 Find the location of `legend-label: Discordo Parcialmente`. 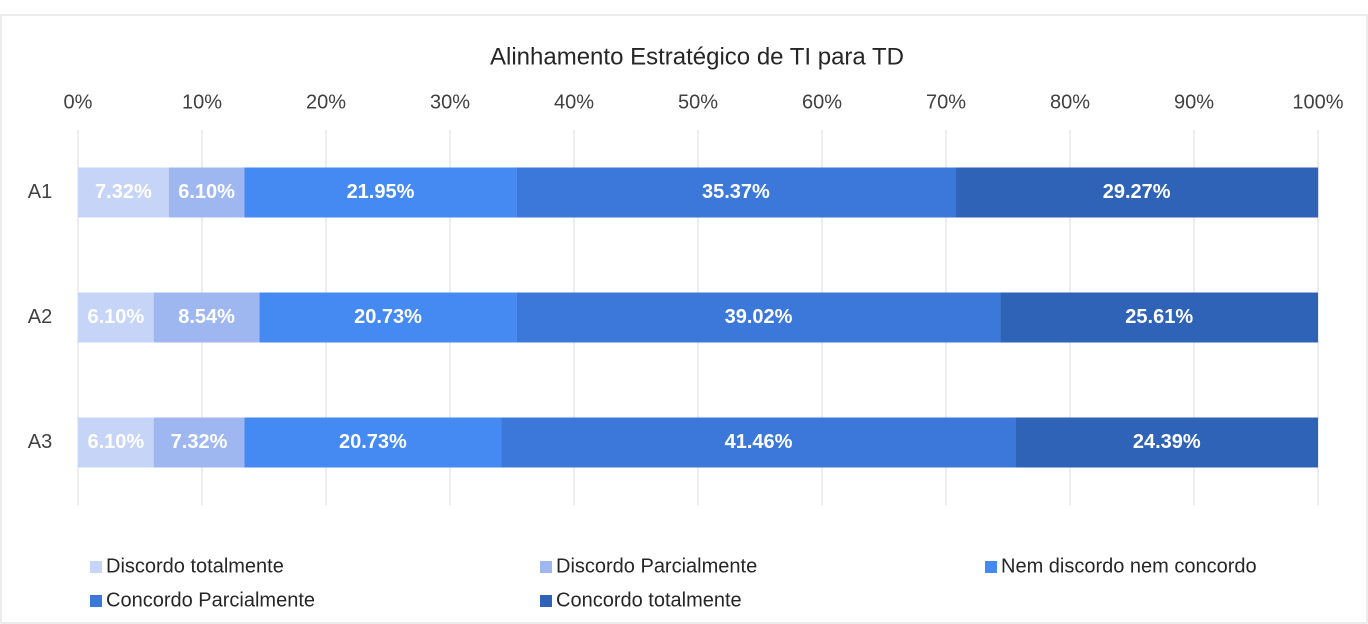

legend-label: Discordo Parcialmente is located at coordinates (656, 566).